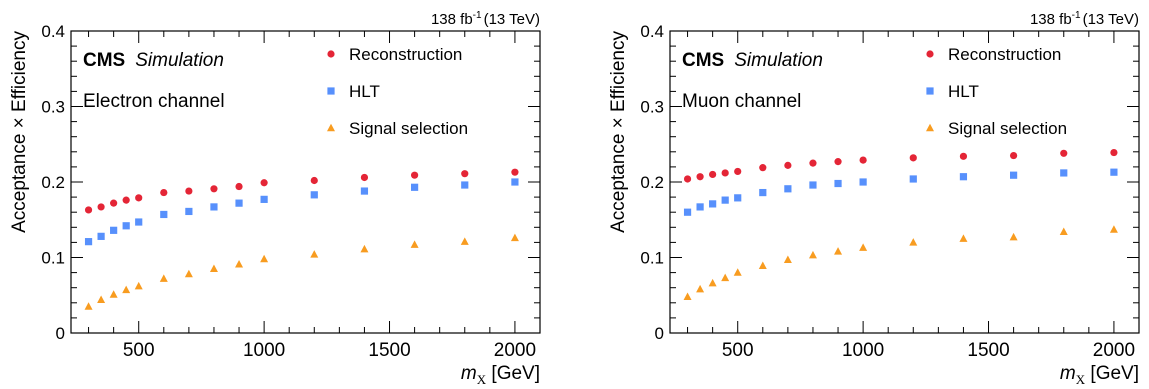  Describe the element at coordinates (652, 182) in the screenshot. I see `y-tick-label: 0.2` at that location.